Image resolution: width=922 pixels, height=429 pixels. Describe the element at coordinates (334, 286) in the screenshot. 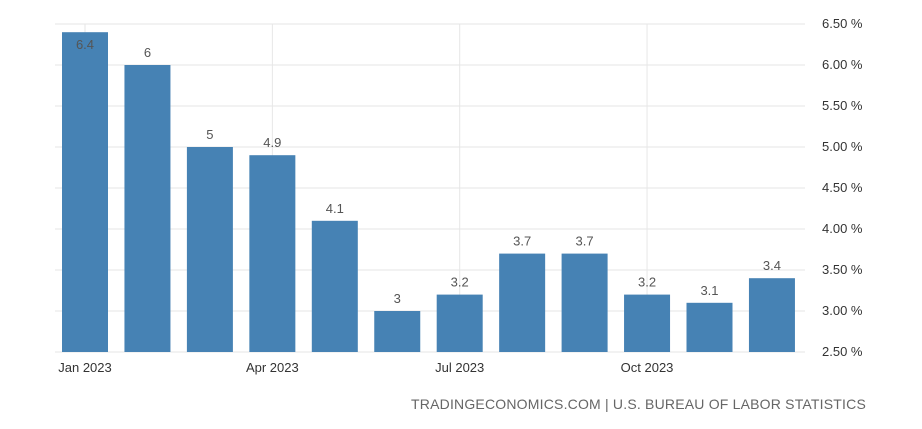

I see `bar-may-2023` at that location.